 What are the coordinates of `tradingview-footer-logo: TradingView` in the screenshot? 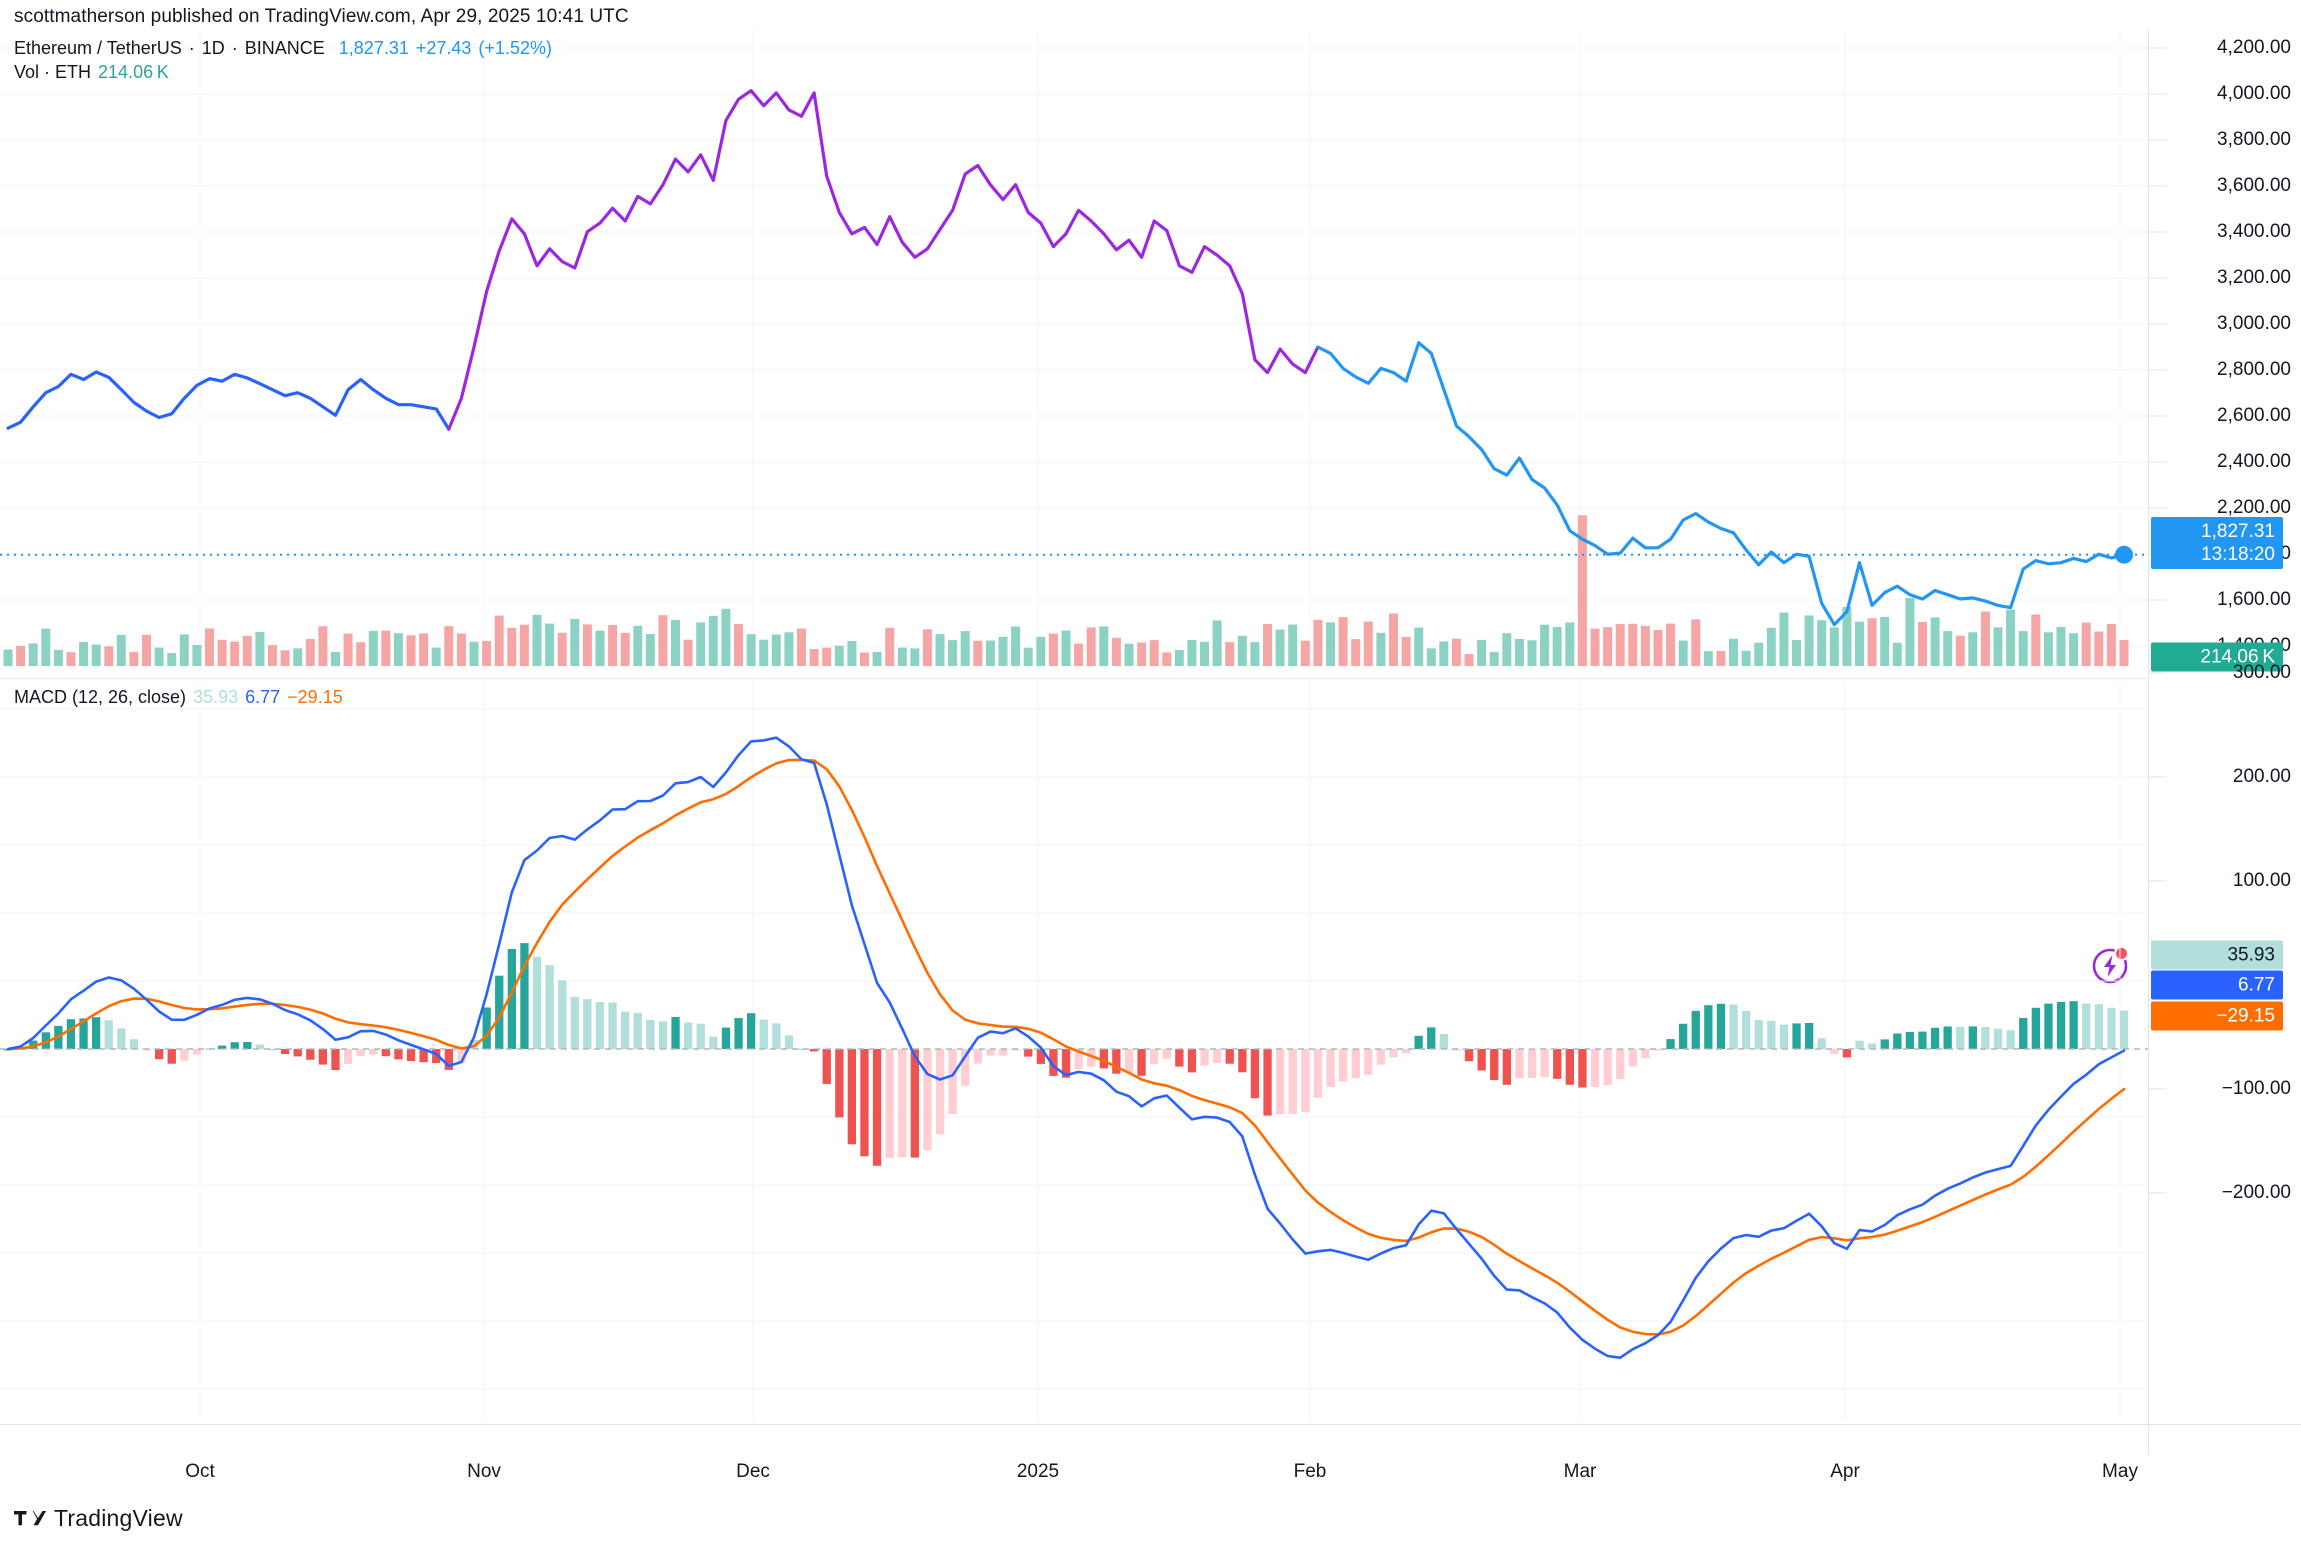 It's located at (98, 1518).